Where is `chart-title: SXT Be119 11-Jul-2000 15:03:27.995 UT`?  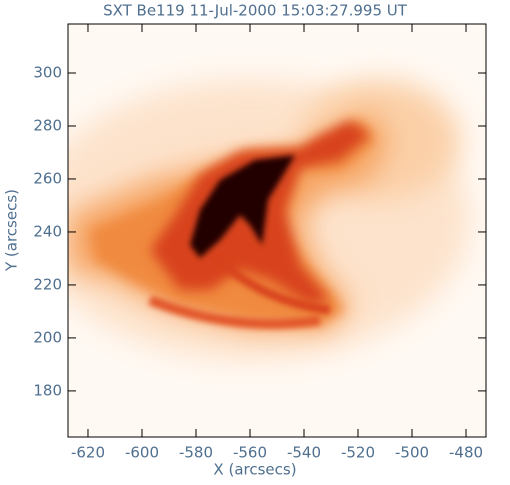
chart-title: SXT Be119 11-Jul-2000 15:03:27.995 UT is located at coordinates (255, 11).